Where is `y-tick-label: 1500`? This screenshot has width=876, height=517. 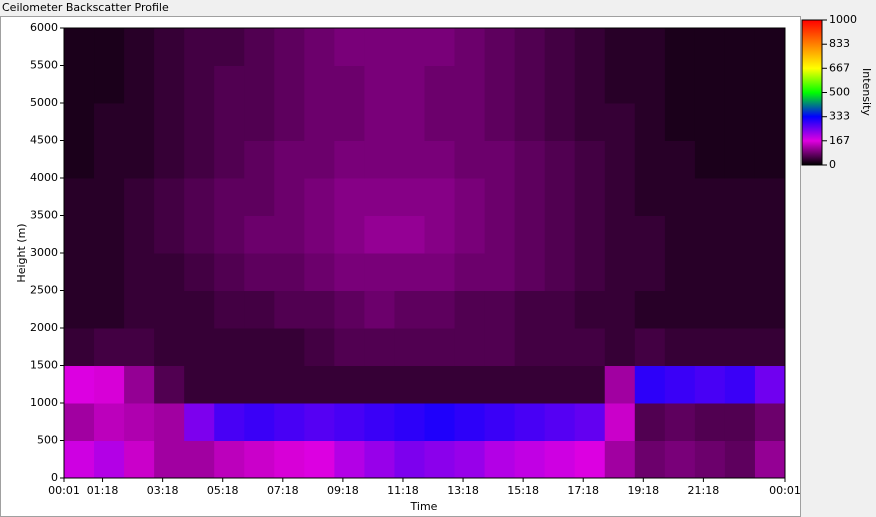 y-tick-label: 1500 is located at coordinates (44, 365).